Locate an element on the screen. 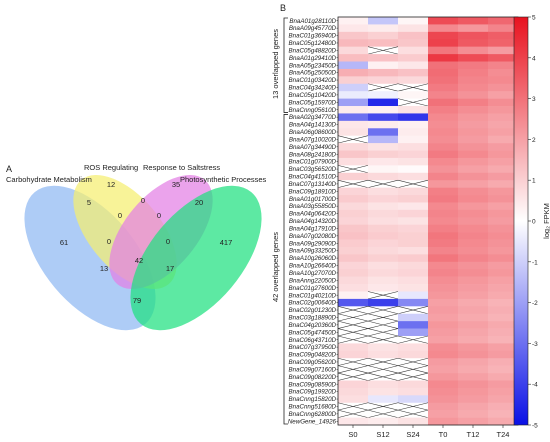  row-label: BnaCnng62800D is located at coordinates (313, 414).